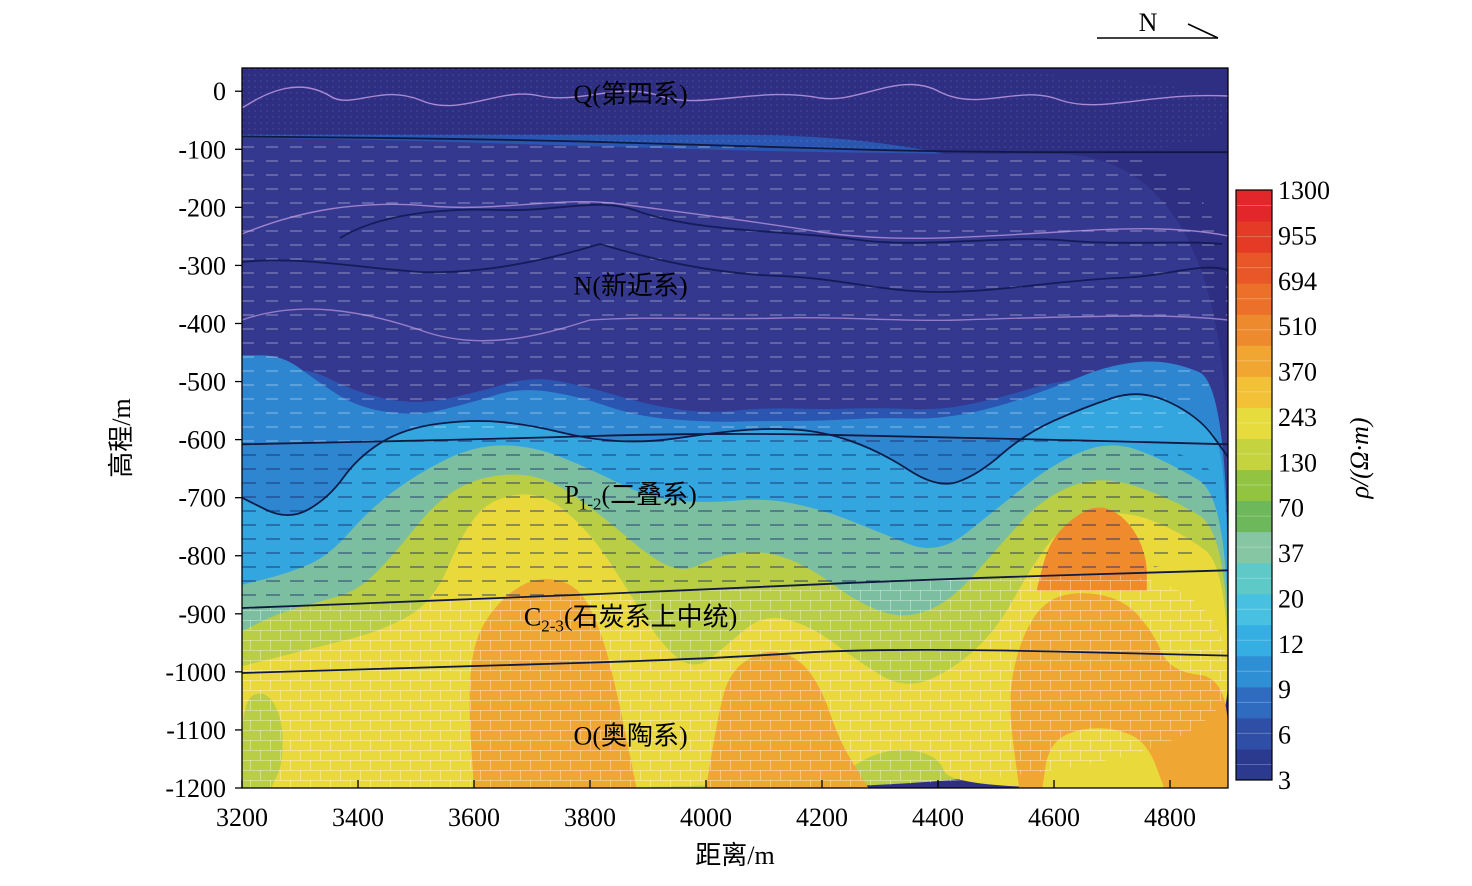 Image resolution: width=1472 pixels, height=886 pixels. I want to click on x-tick-label: 4200, so click(822, 817).